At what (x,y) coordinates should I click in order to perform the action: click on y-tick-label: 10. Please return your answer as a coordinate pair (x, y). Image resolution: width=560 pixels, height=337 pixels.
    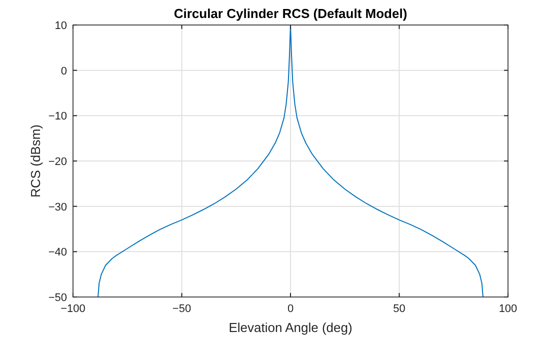
    Looking at the image, I should click on (60, 26).